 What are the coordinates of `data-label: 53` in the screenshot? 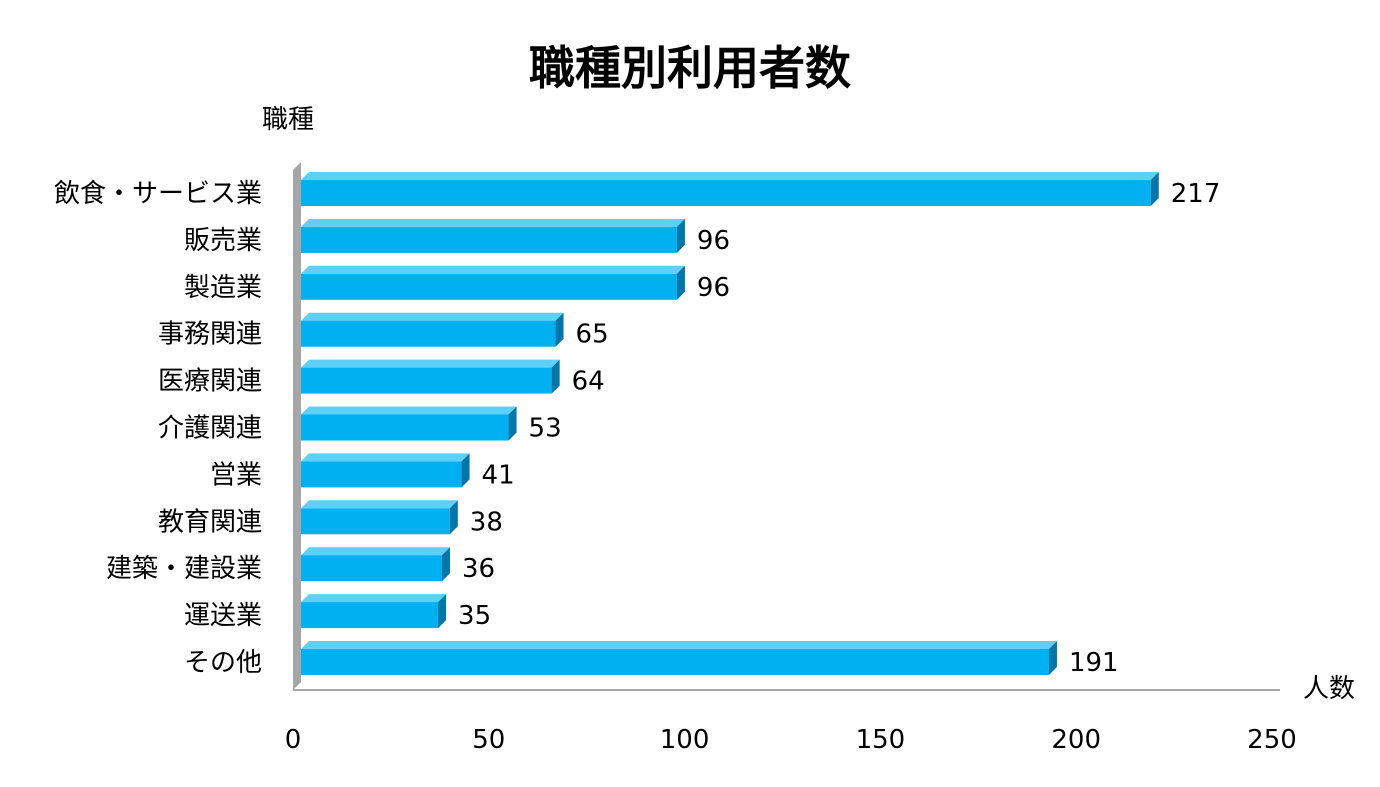 It's located at (545, 429).